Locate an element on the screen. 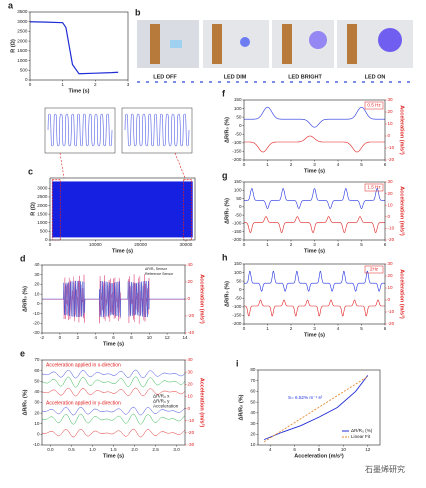  state-label: LED DIM is located at coordinates (235, 77).